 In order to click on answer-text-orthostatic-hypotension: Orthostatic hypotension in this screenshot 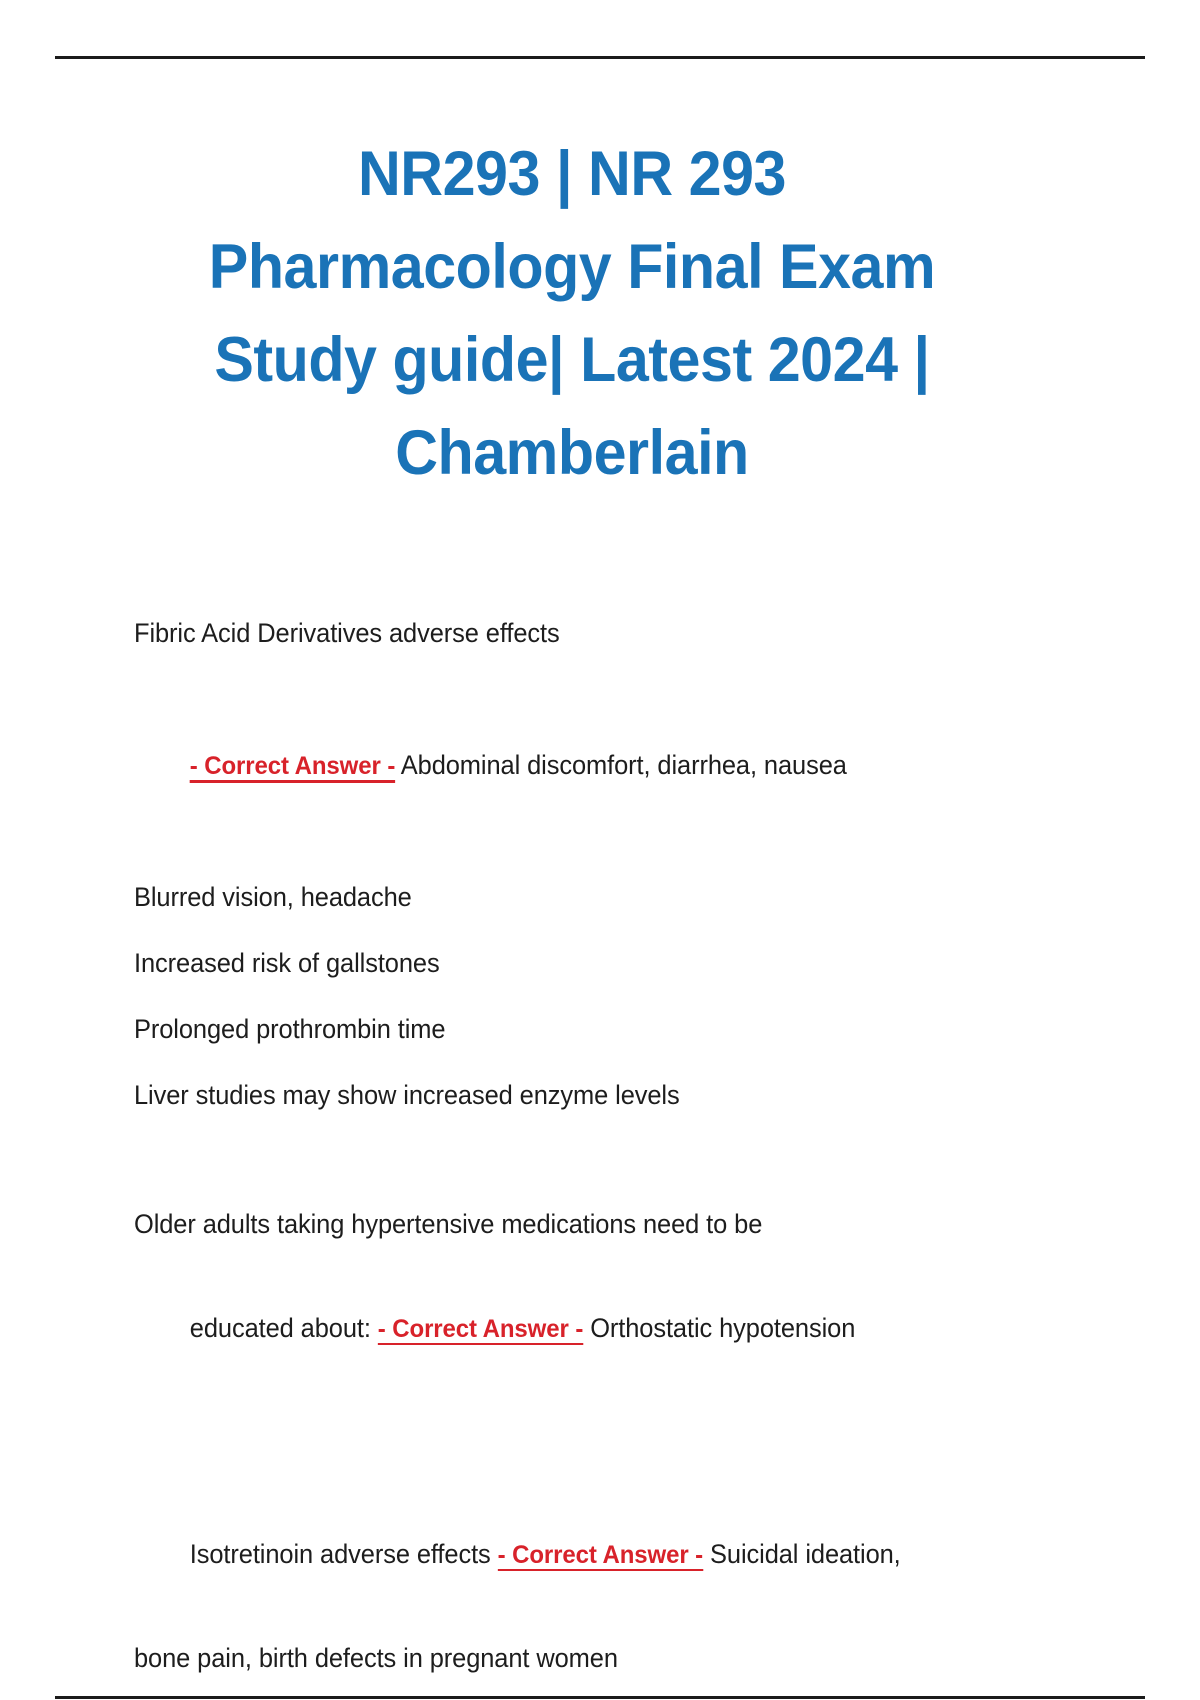, I will do `click(719, 1328)`.